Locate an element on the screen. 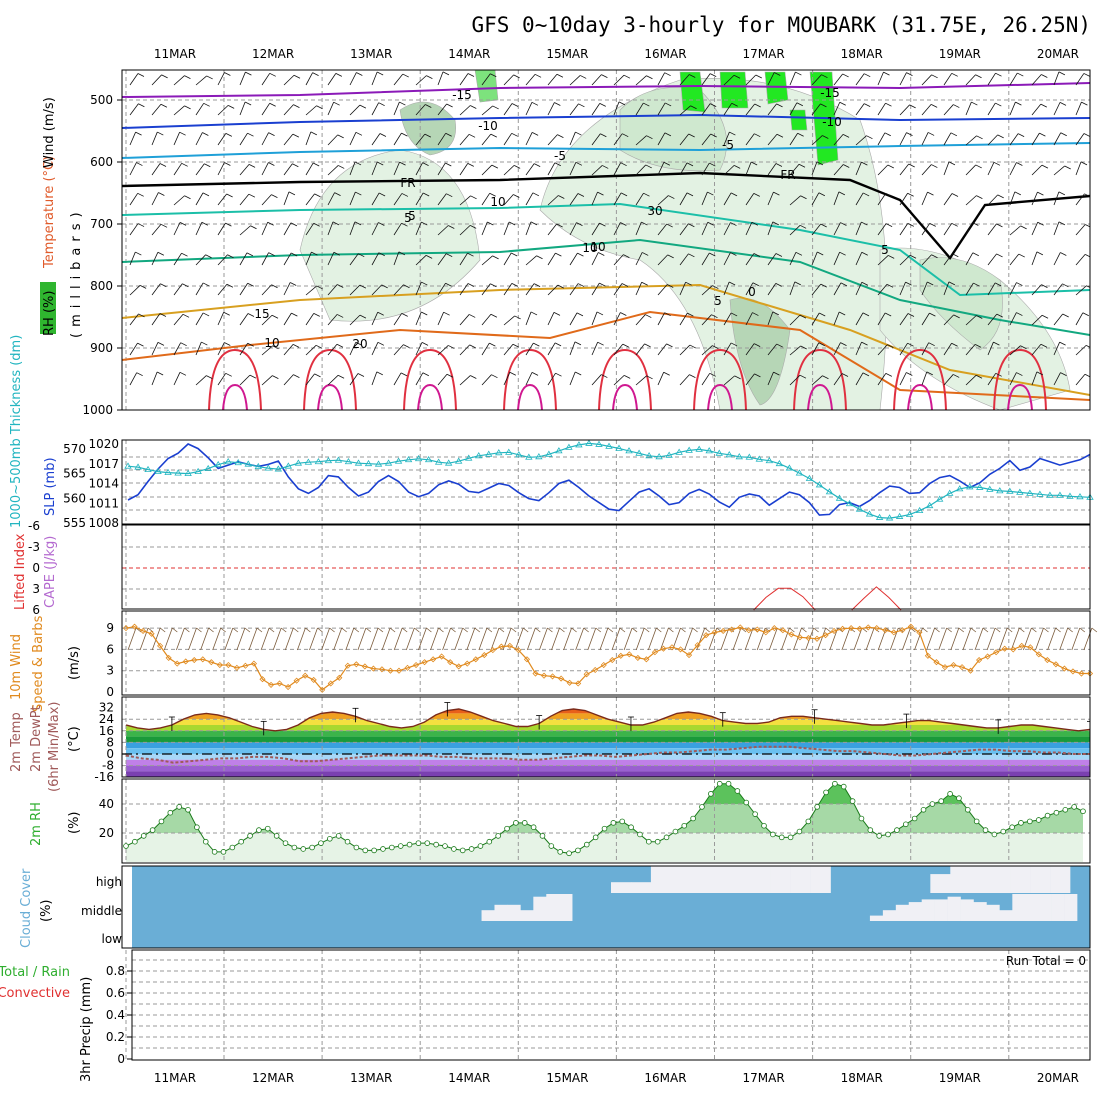 This screenshot has width=1100, height=1100. rh2m-frame is located at coordinates (606, 821).